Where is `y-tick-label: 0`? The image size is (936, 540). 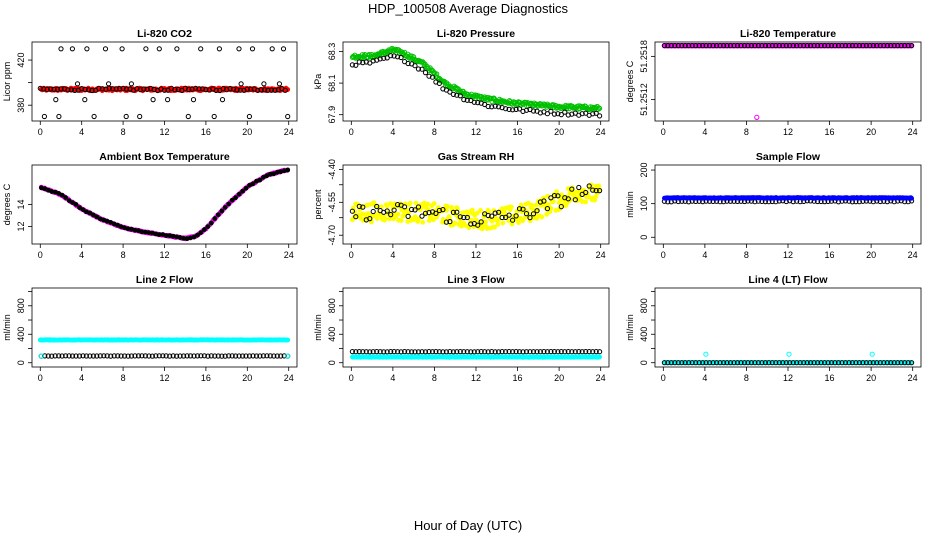 y-tick-label: 0 is located at coordinates (21, 362).